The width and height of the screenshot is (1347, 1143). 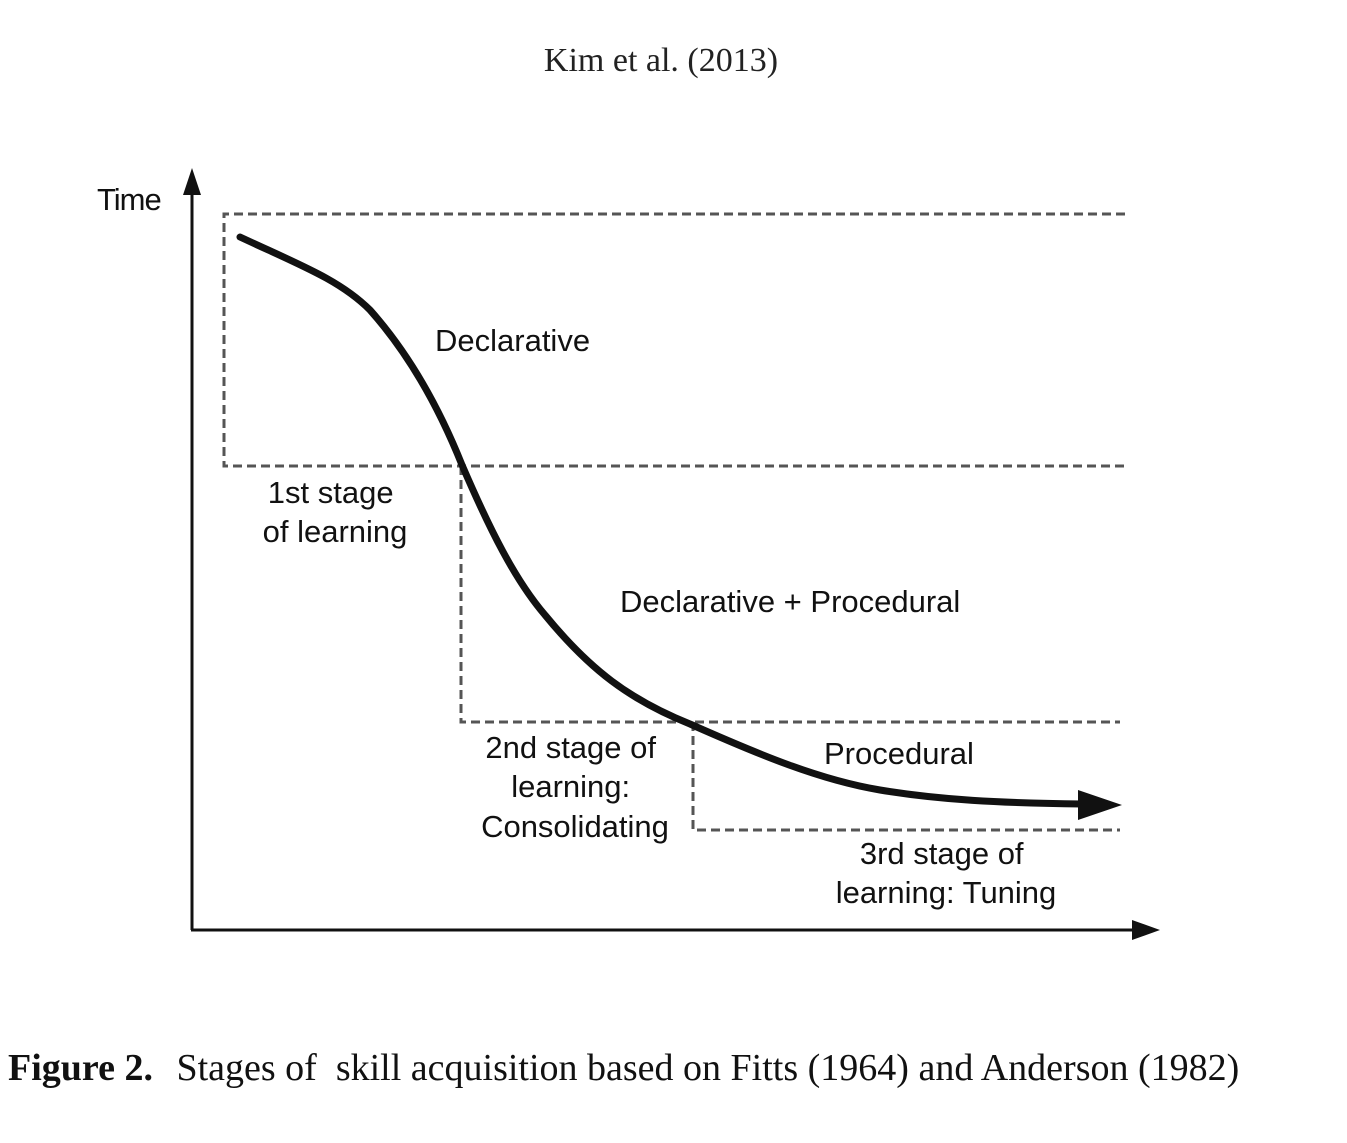 I want to click on region-declarative-procedural: Declarative + Procedural, so click(x=790, y=601).